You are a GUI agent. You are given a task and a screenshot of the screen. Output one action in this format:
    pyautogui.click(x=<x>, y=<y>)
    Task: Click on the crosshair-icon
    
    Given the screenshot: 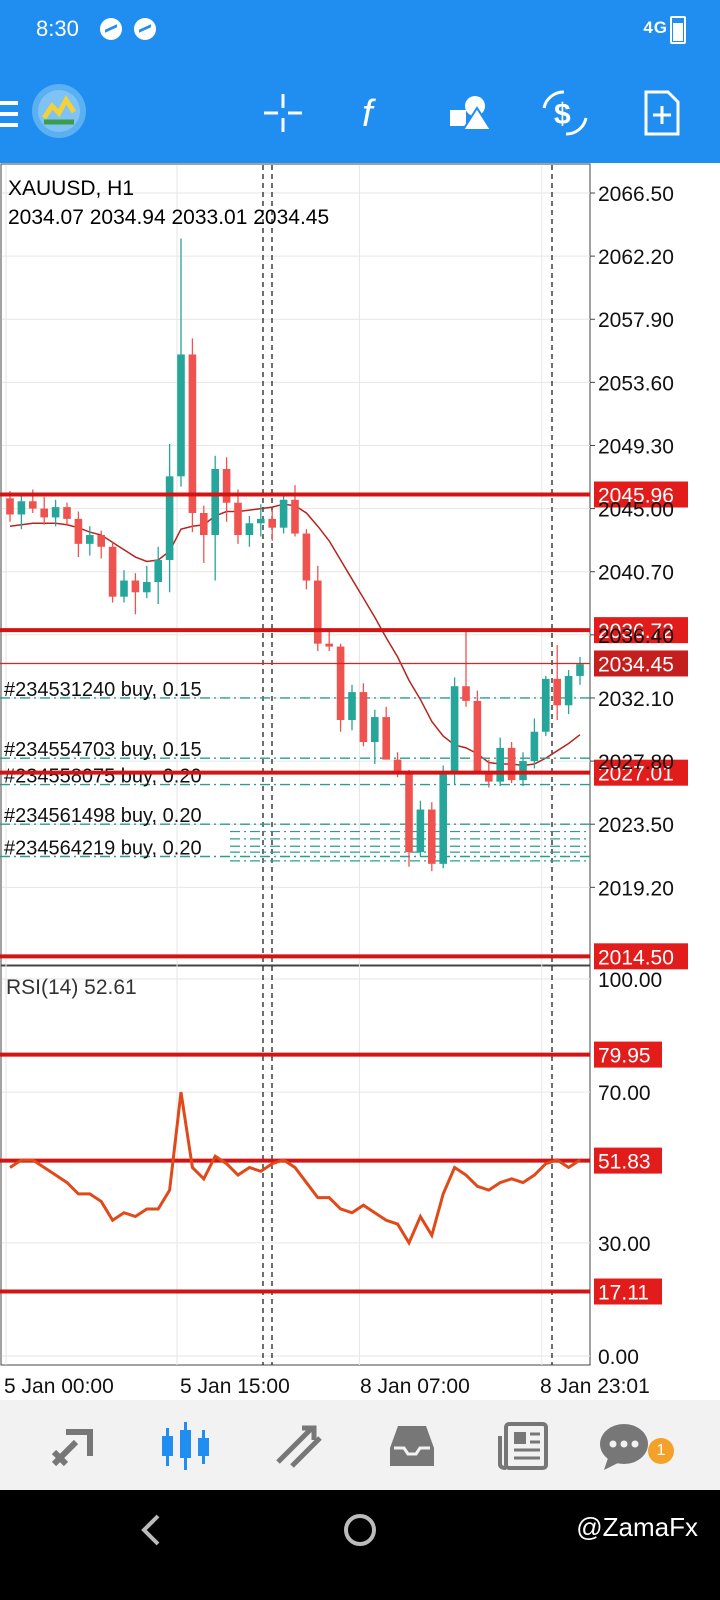 What is the action you would take?
    pyautogui.click(x=283, y=113)
    